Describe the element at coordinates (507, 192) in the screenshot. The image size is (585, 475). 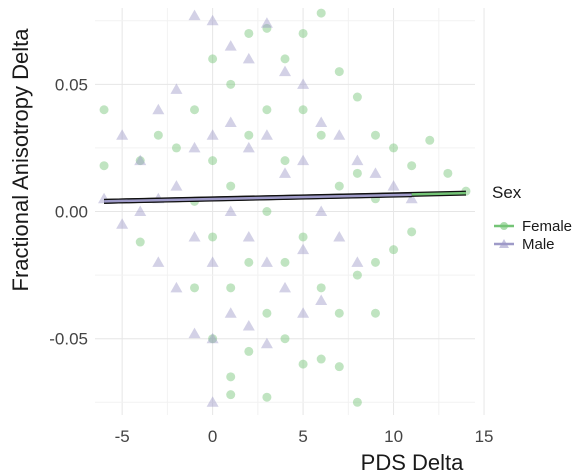
I see `legend-title: Sex` at that location.